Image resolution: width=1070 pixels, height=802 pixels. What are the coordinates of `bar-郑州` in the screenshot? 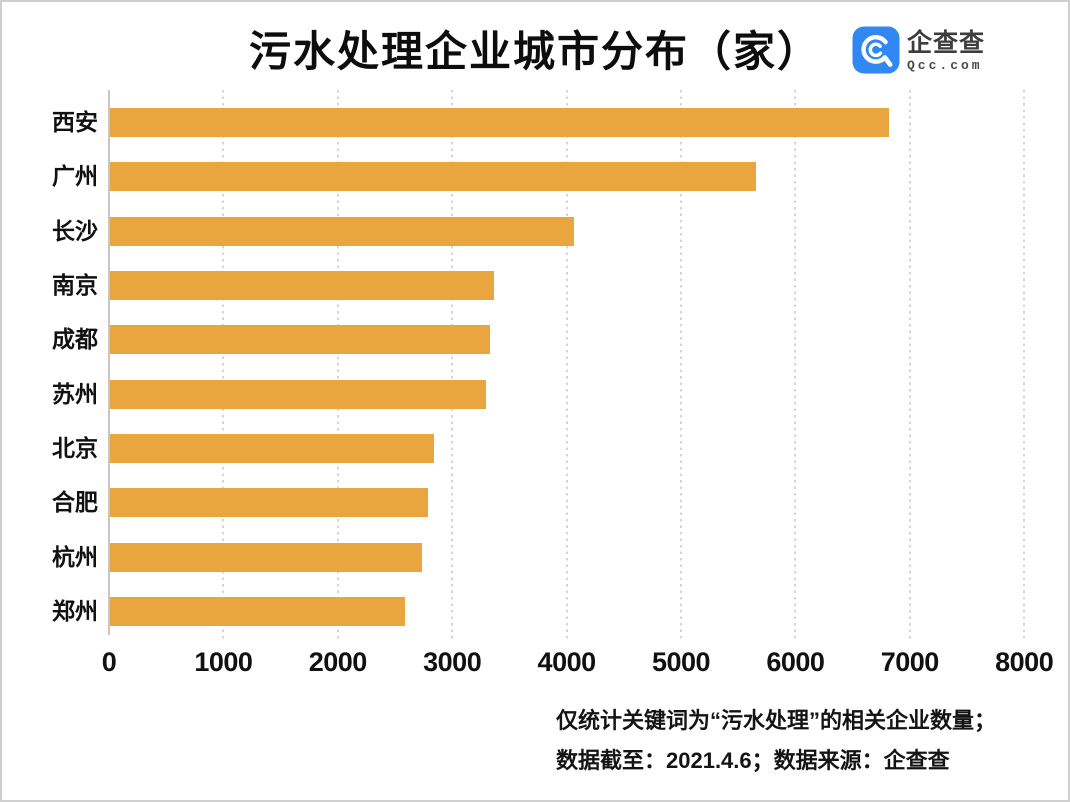 It's located at (258, 611).